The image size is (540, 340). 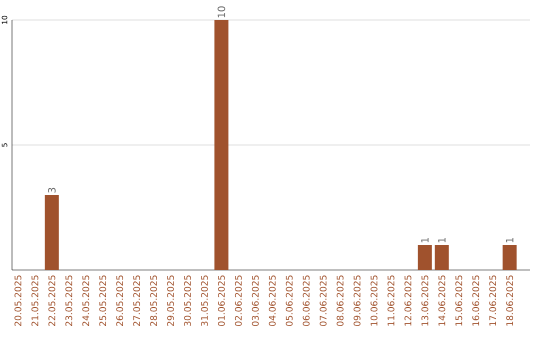 What do you see at coordinates (442, 301) in the screenshot?
I see `x-tick-label: 14.06.2025` at bounding box center [442, 301].